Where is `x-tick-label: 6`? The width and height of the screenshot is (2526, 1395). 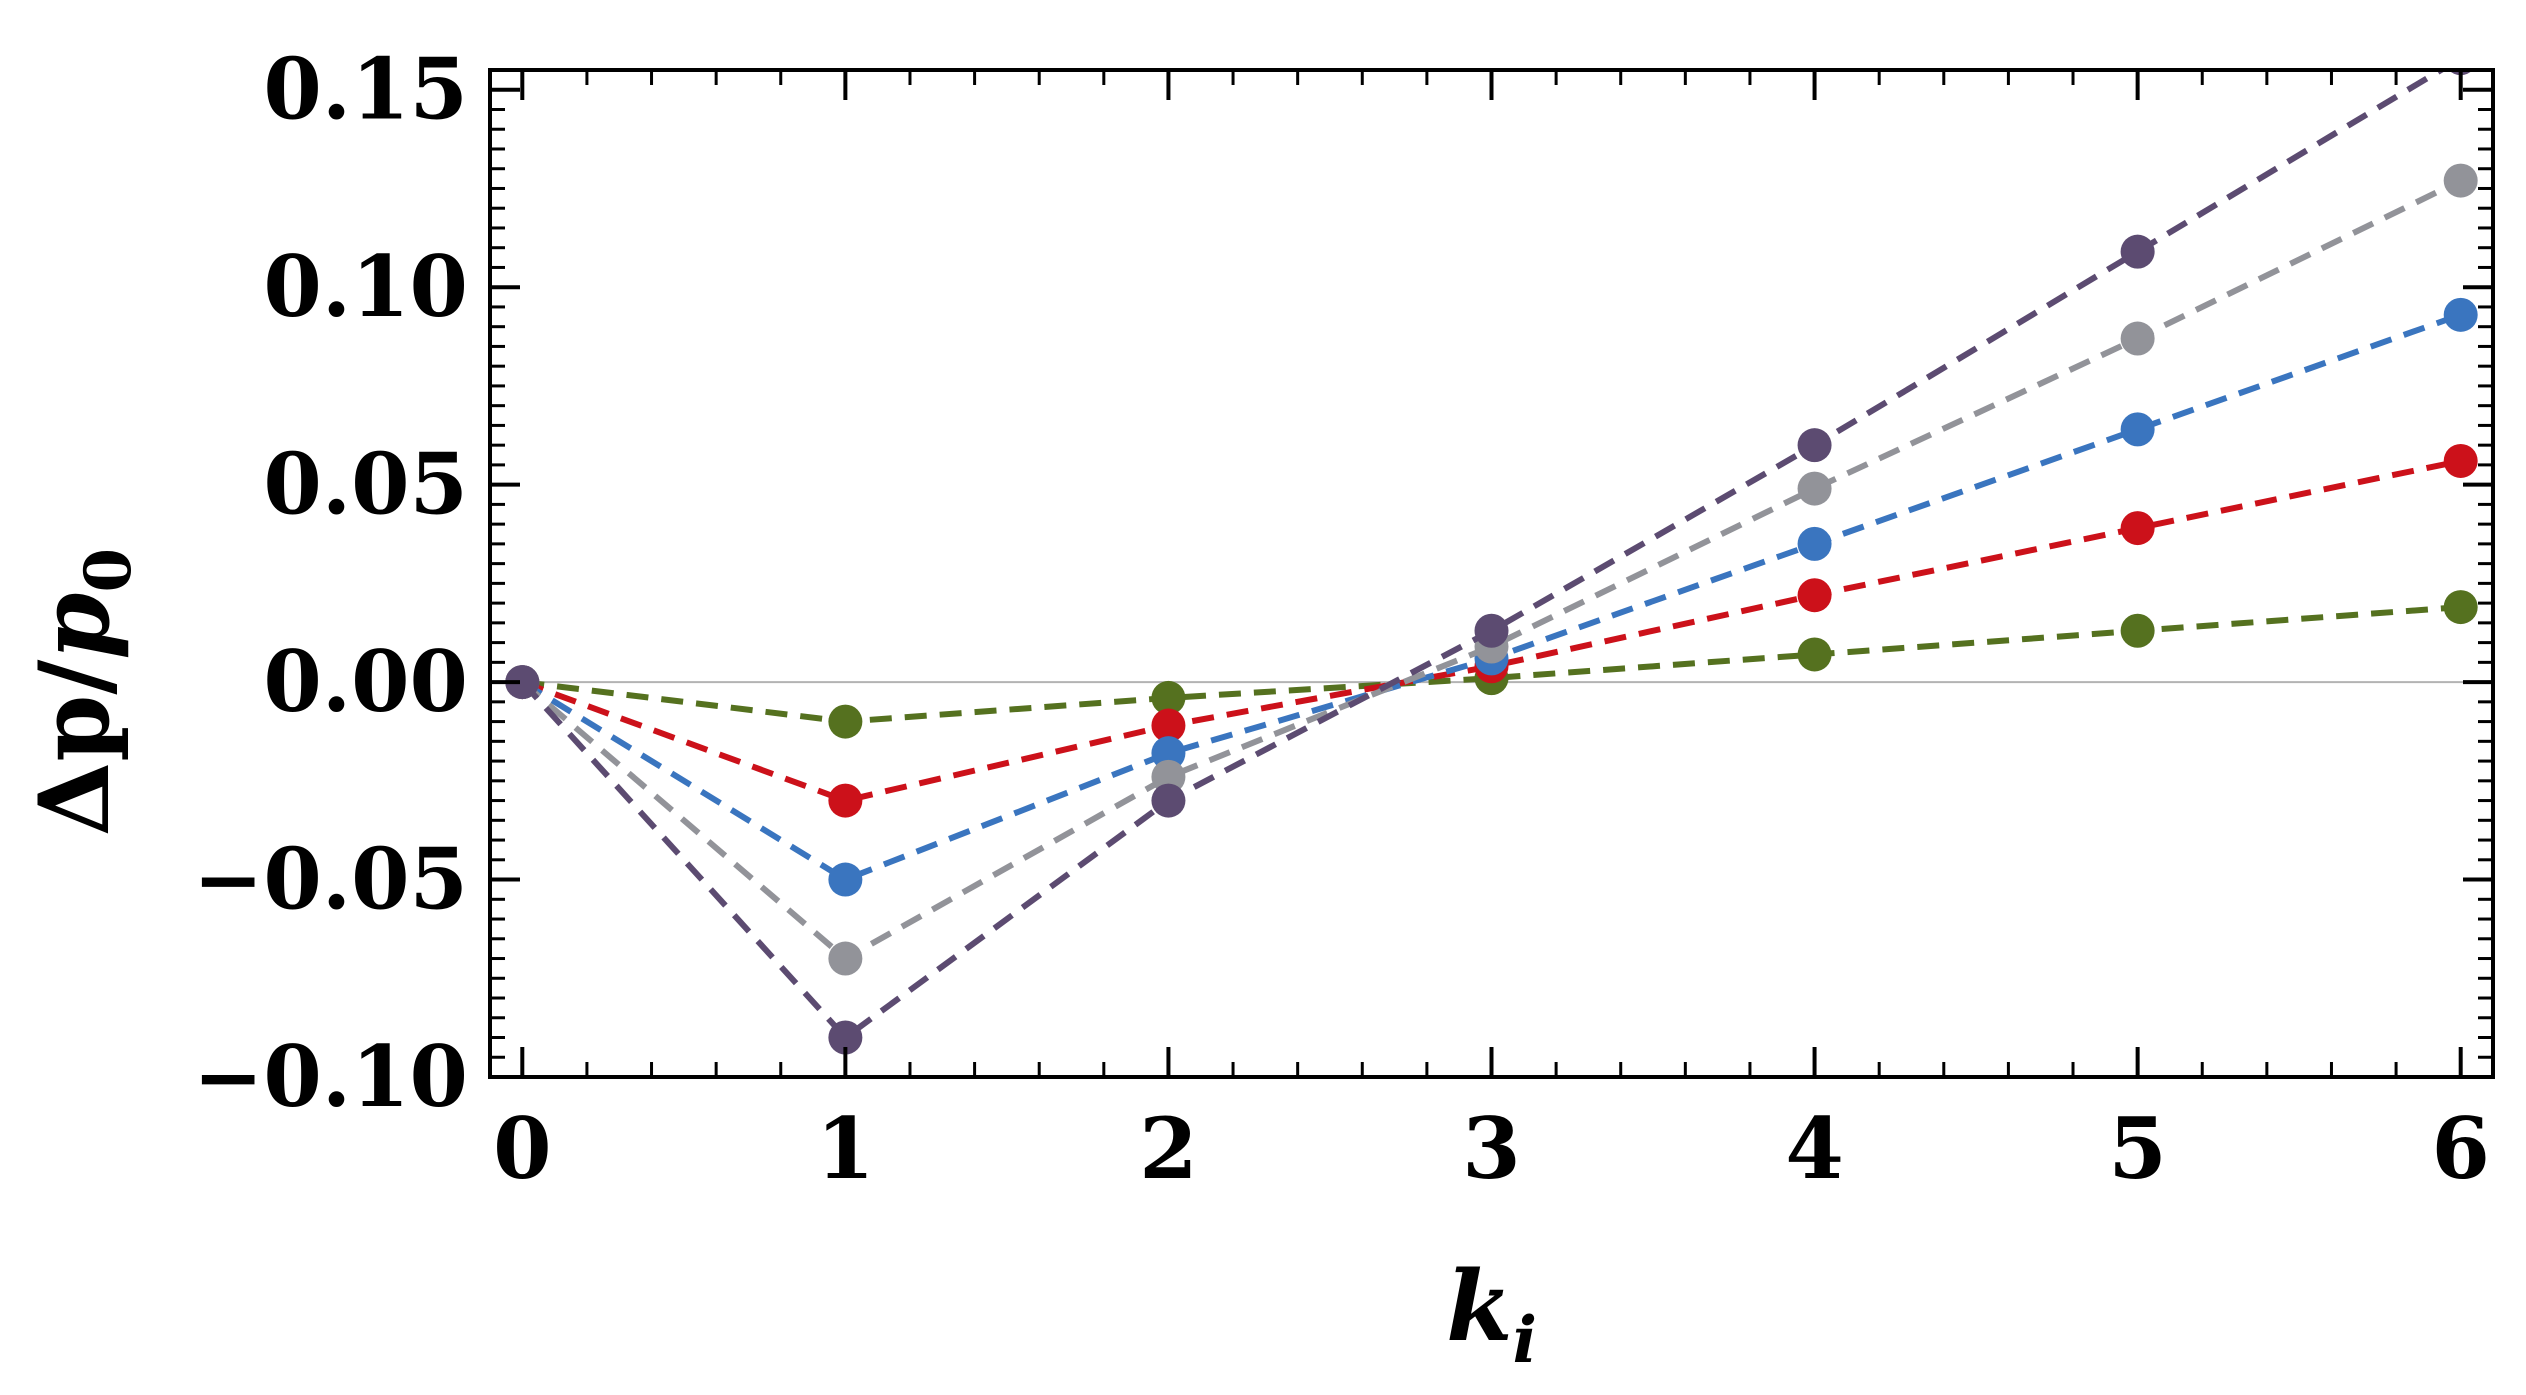 x-tick-label: 6 is located at coordinates (2460, 1148).